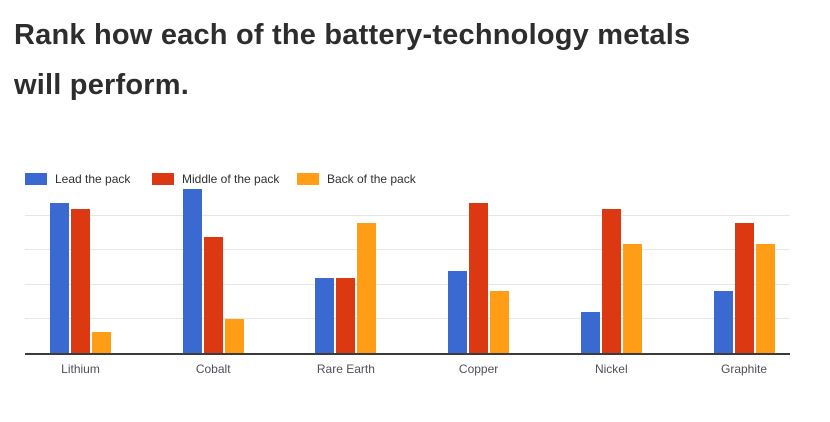  I want to click on x-axis-label-cobalt: Cobalt, so click(213, 369).